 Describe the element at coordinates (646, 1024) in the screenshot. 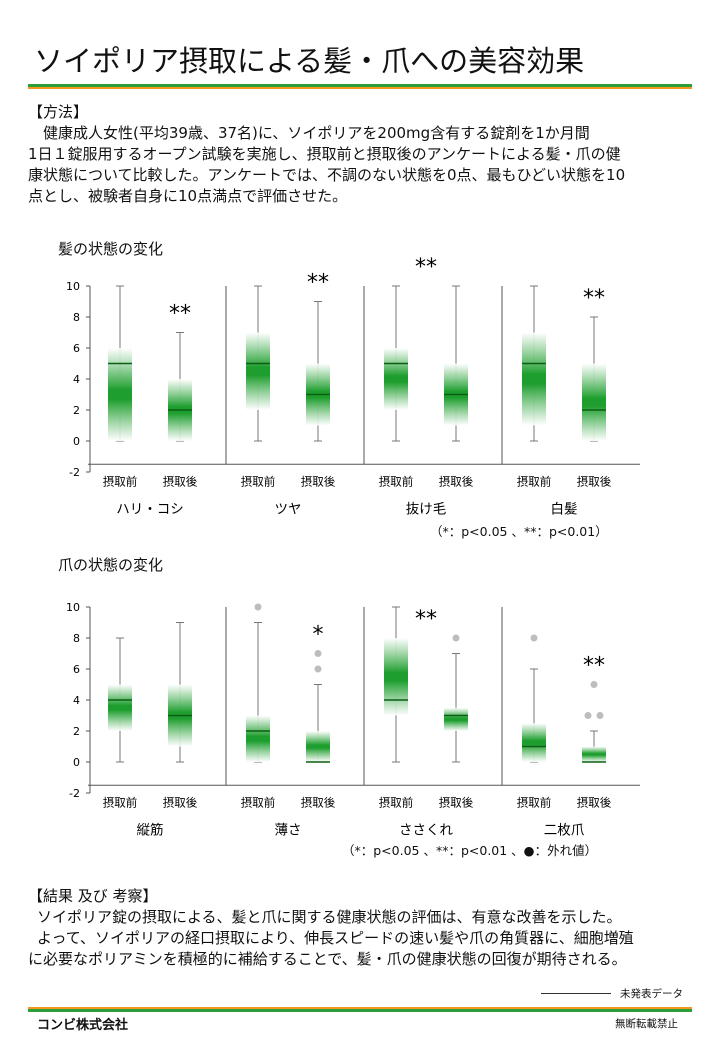

I see `copyright-label: 無断転載禁止` at that location.